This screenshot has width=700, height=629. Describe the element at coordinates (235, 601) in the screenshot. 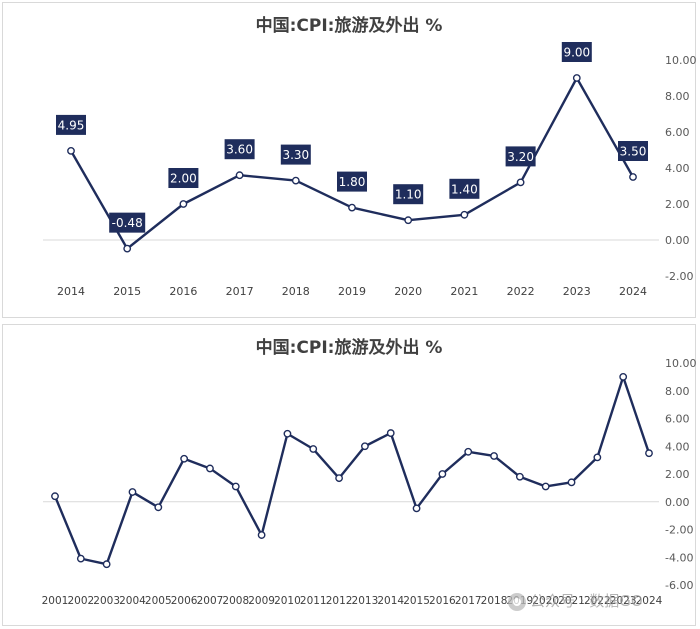

I see `x-tick-label: 2008` at that location.